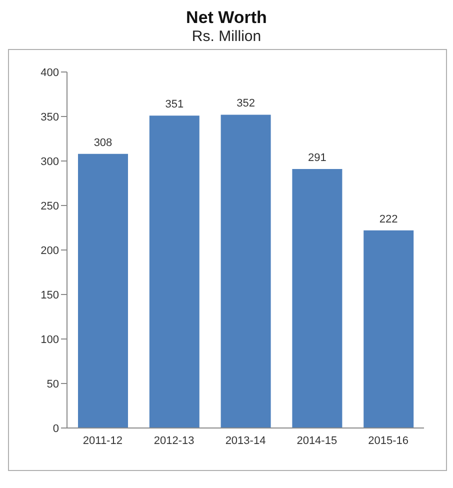 The width and height of the screenshot is (453, 488). I want to click on data-label: 308, so click(103, 142).